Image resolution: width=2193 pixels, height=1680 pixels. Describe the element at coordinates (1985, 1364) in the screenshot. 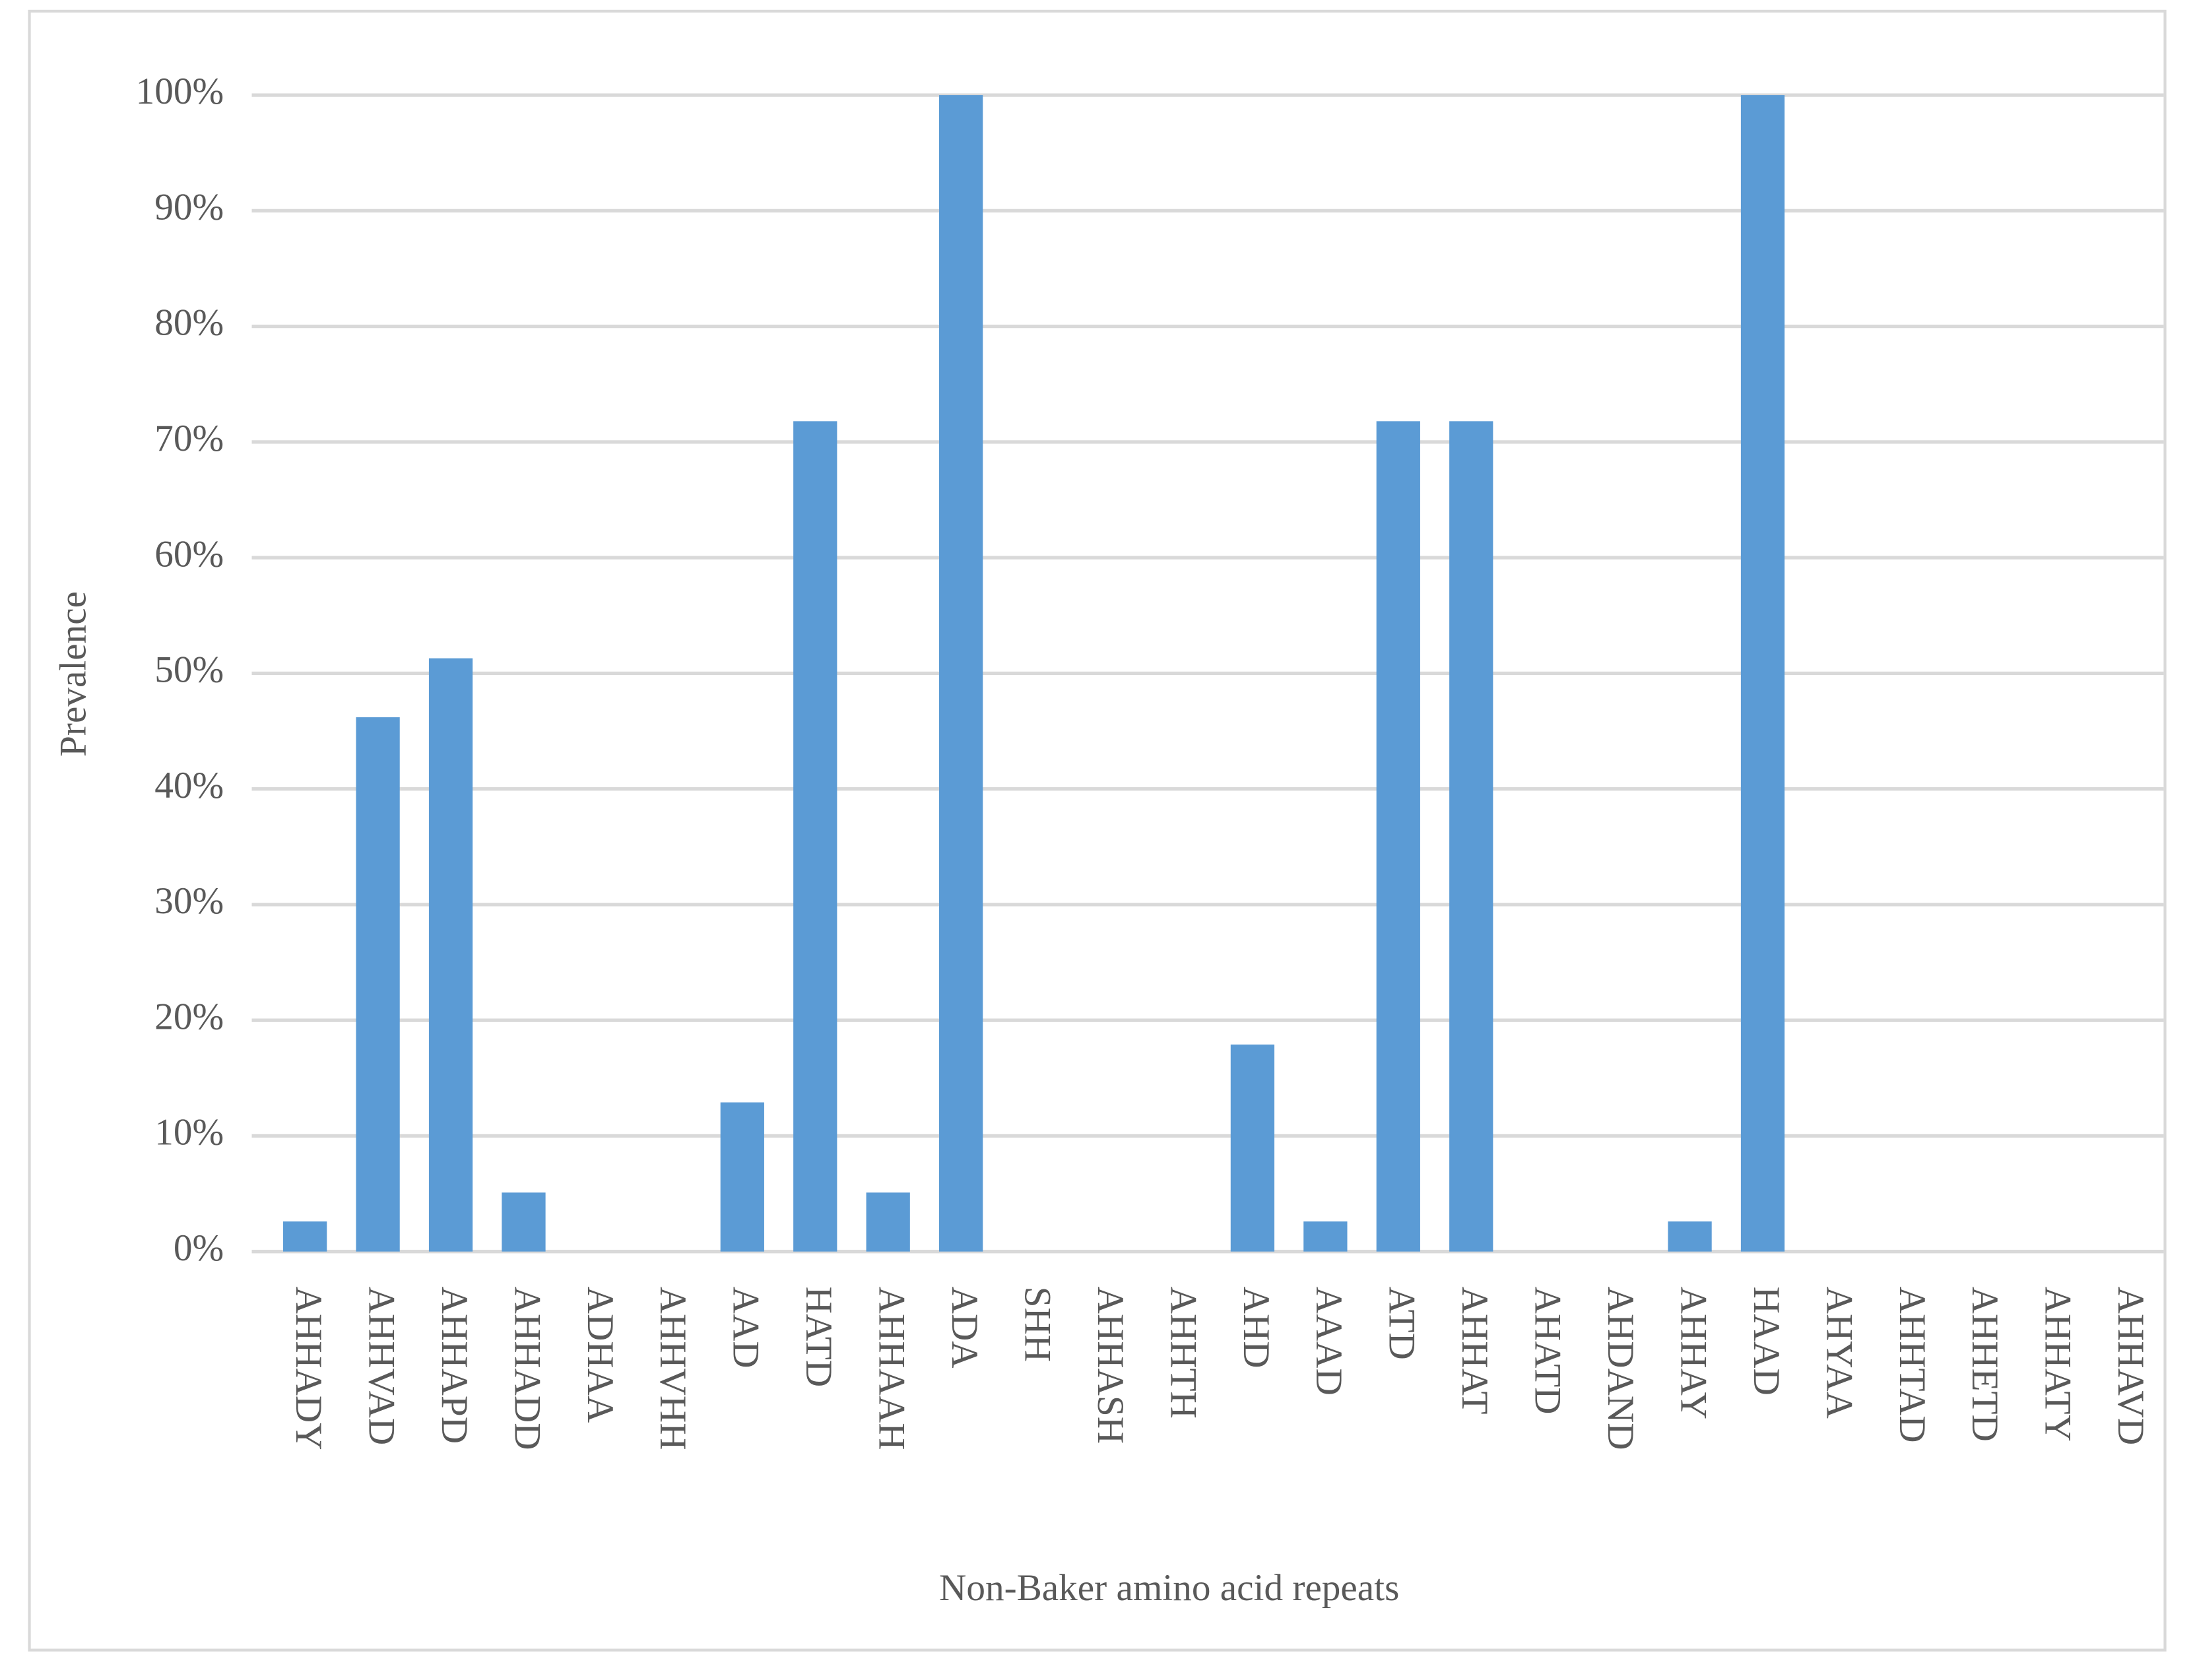

I see `x-tick-label: AHHETD` at that location.